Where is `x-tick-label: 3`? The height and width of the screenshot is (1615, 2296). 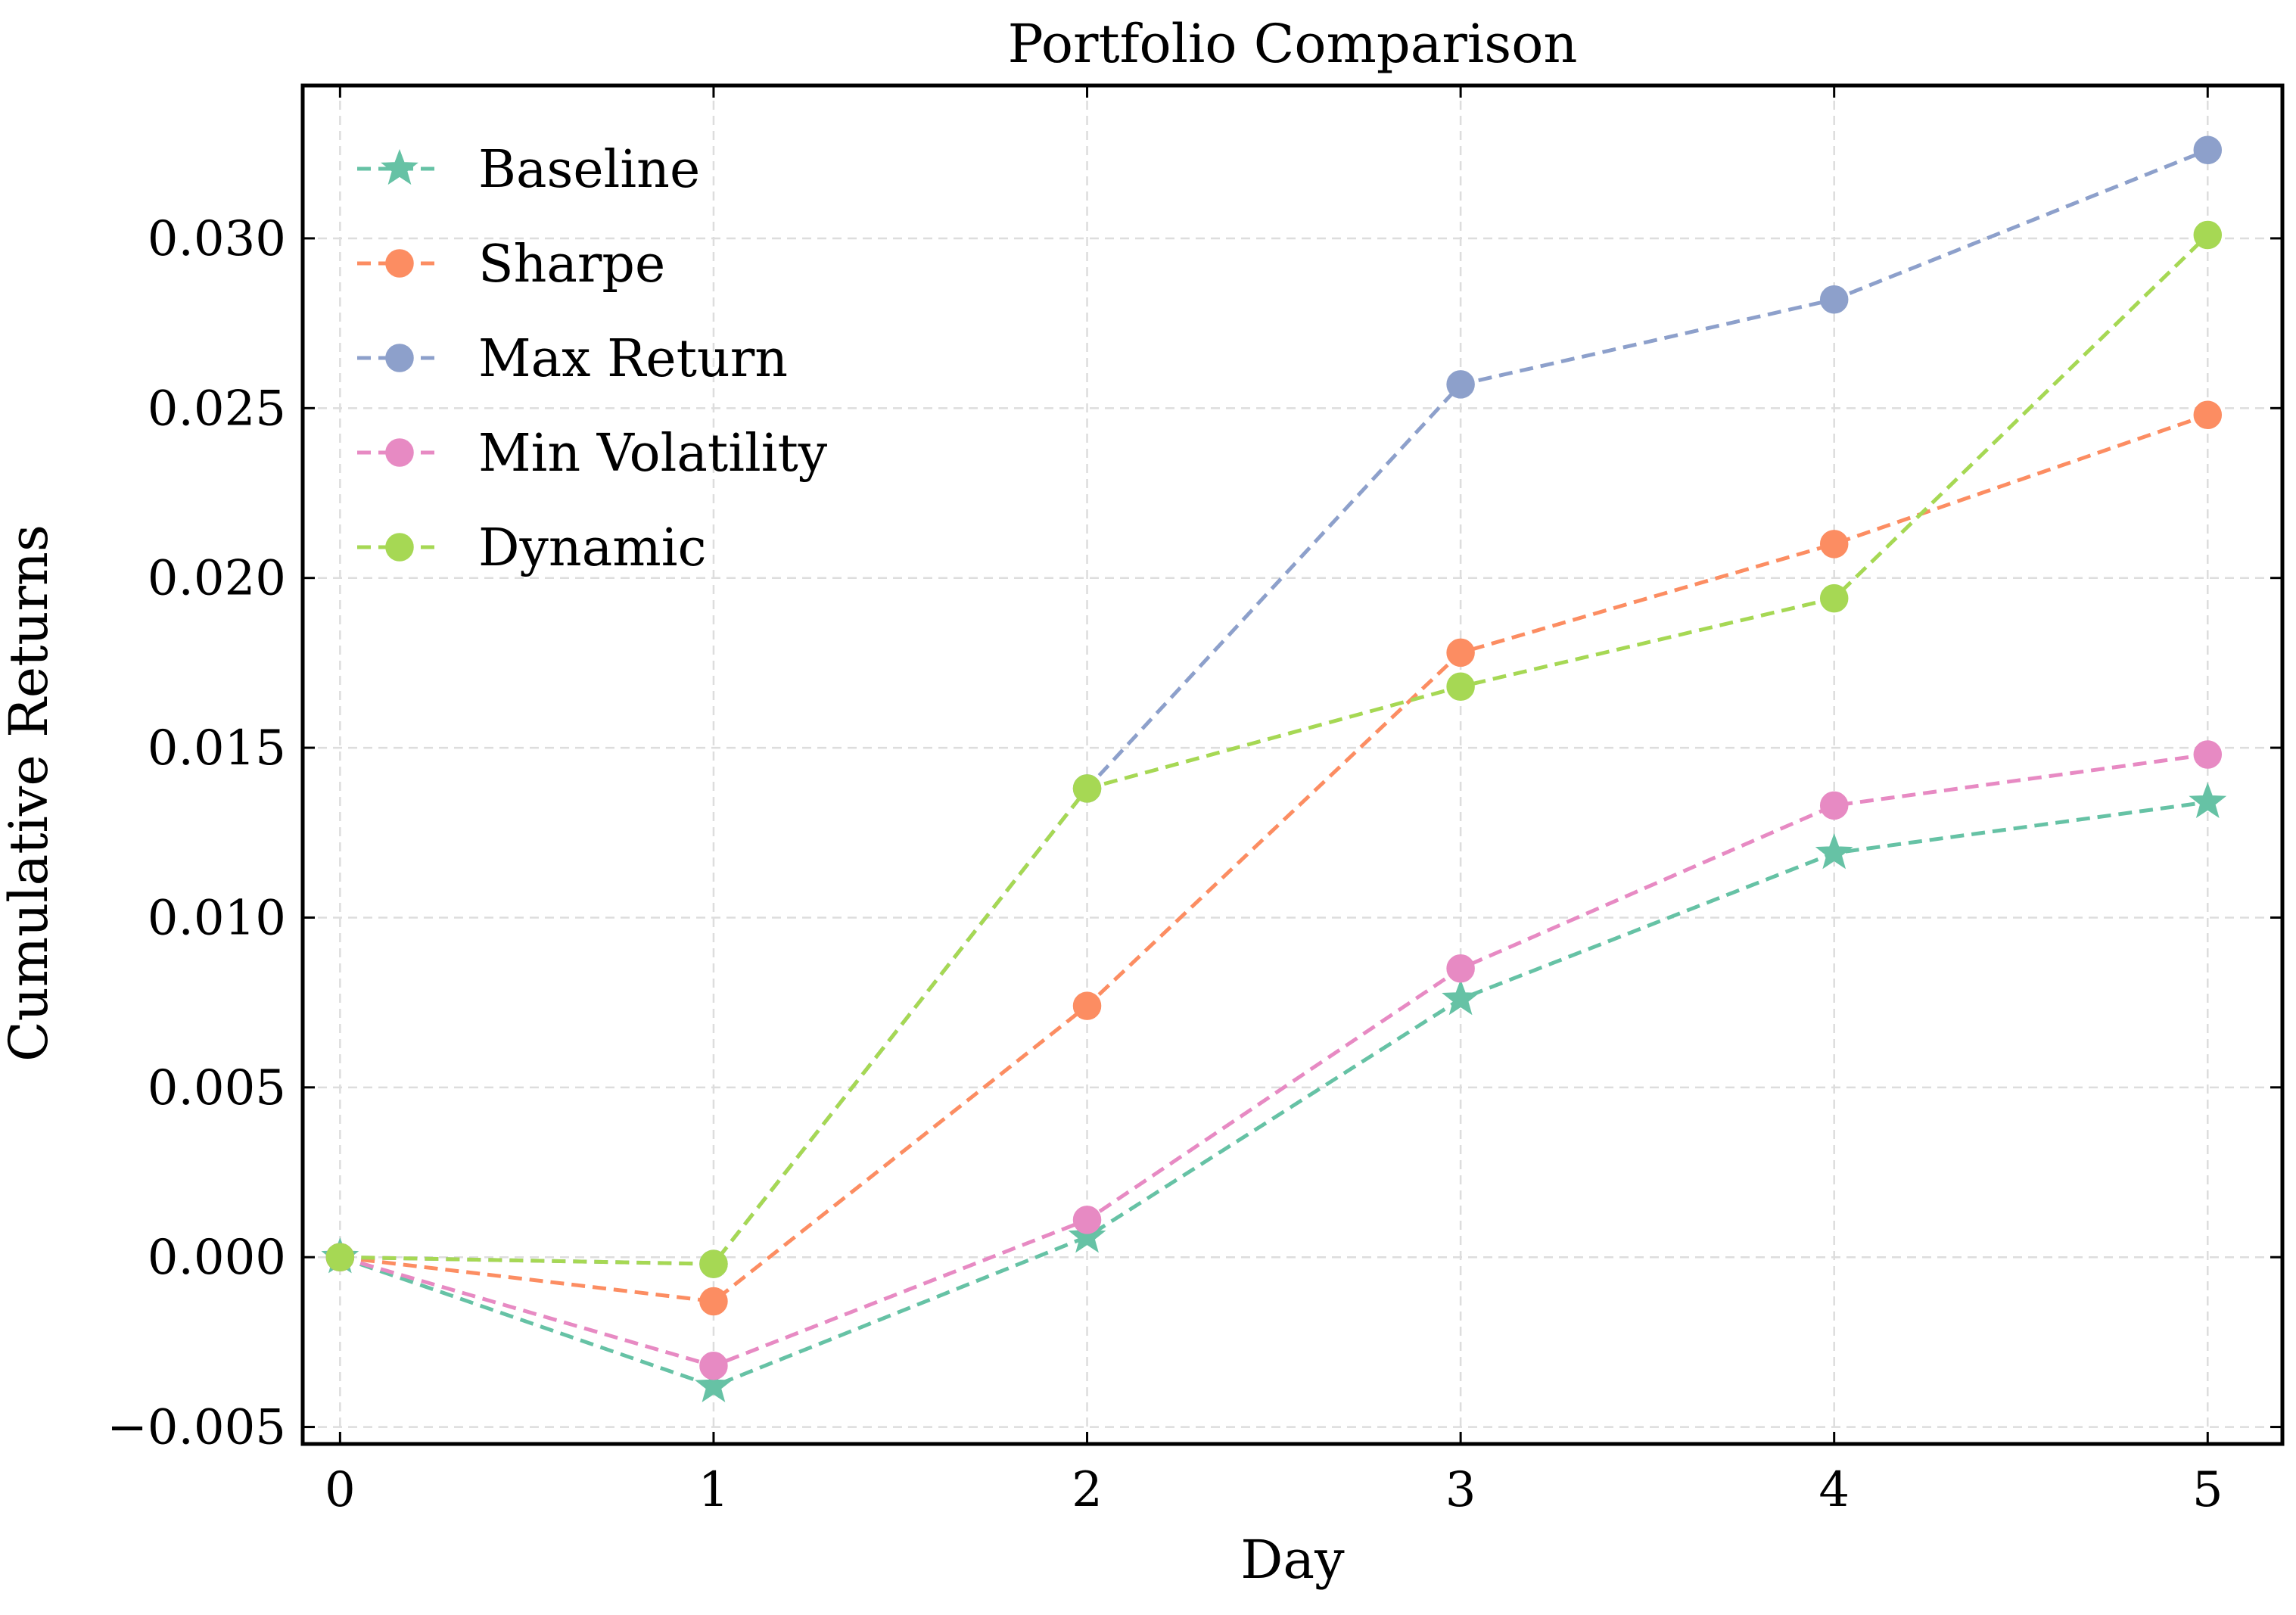
x-tick-label: 3 is located at coordinates (1460, 1490).